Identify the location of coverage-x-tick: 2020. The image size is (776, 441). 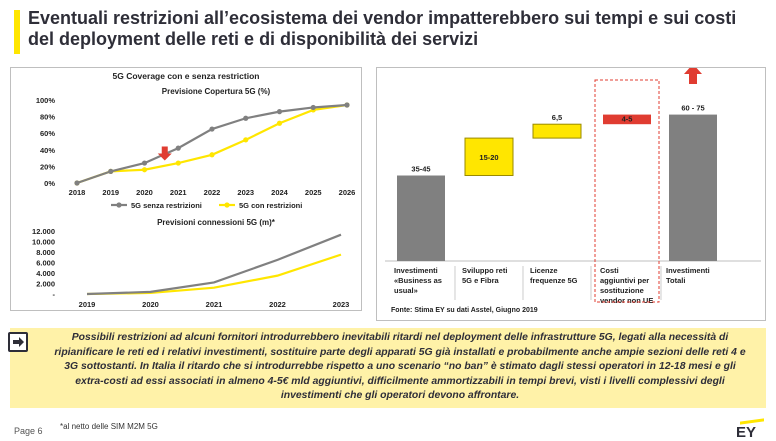
(144, 192).